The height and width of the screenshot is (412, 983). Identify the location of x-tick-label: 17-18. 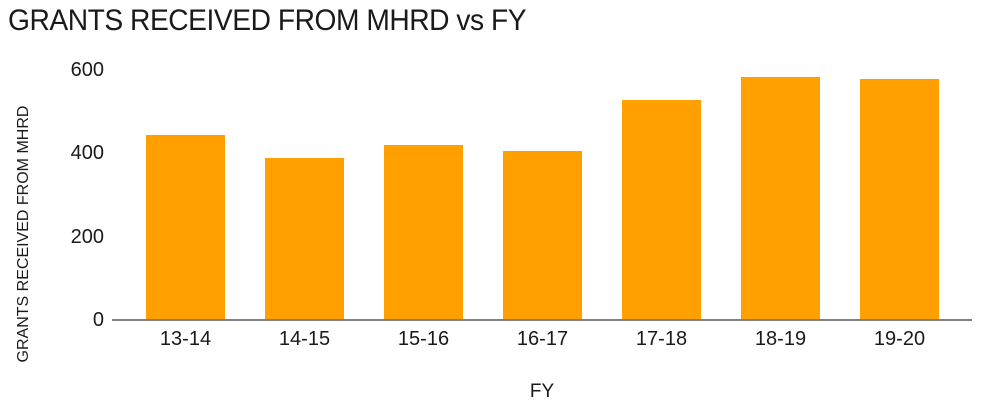
(661, 339).